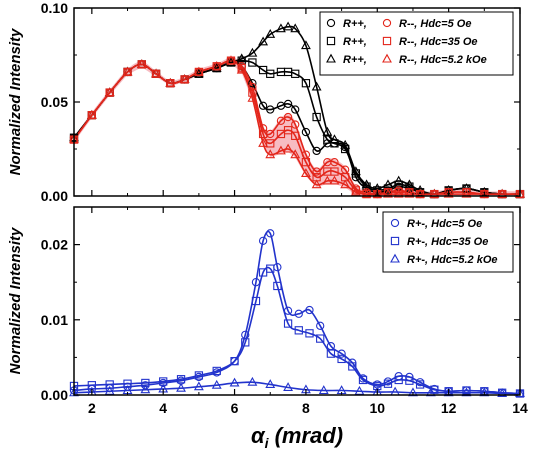 The height and width of the screenshot is (453, 550). What do you see at coordinates (235, 408) in the screenshot?
I see `x-tick-label: 6` at bounding box center [235, 408].